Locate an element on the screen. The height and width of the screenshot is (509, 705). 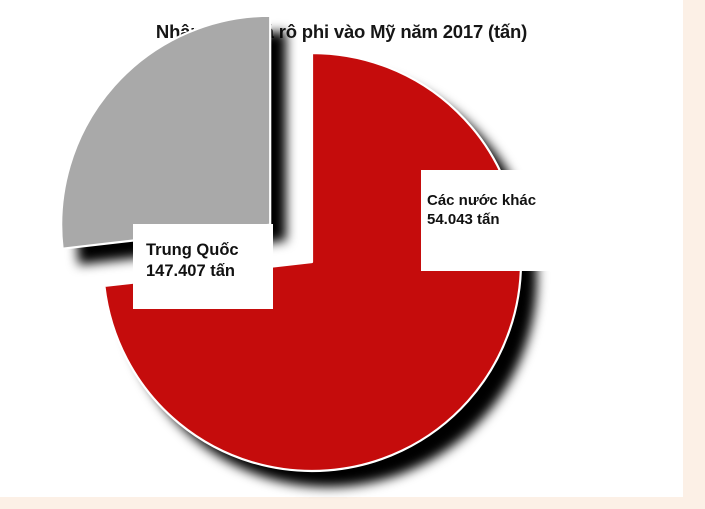
data-label-others-value: 54.043 tấn is located at coordinates (463, 220).